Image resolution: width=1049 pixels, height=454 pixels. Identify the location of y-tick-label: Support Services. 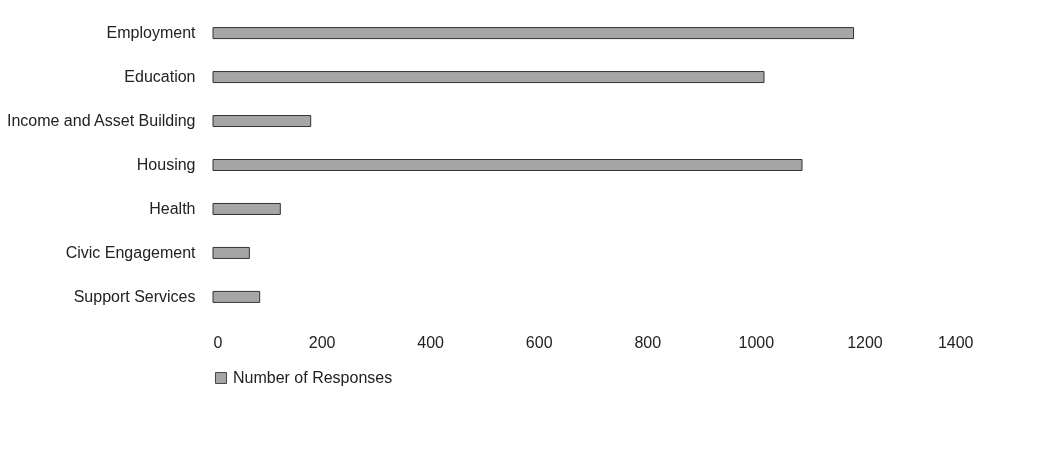
(134, 296).